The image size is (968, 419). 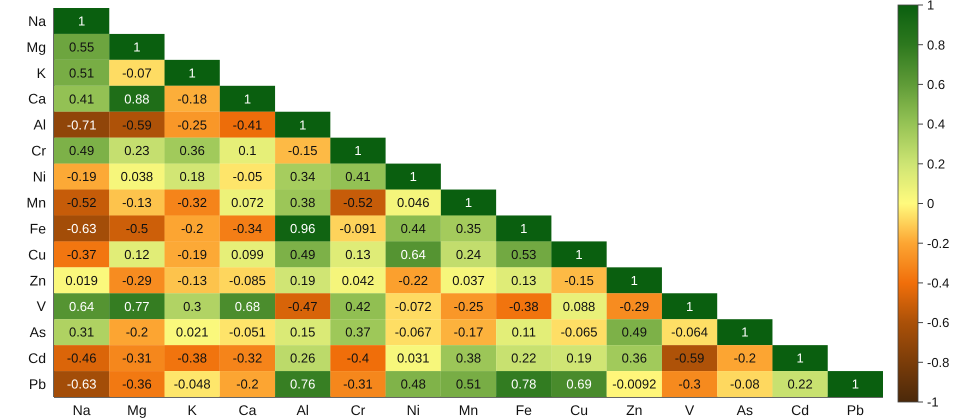 What do you see at coordinates (936, 84) in the screenshot?
I see `color-bar-label: 0.6` at bounding box center [936, 84].